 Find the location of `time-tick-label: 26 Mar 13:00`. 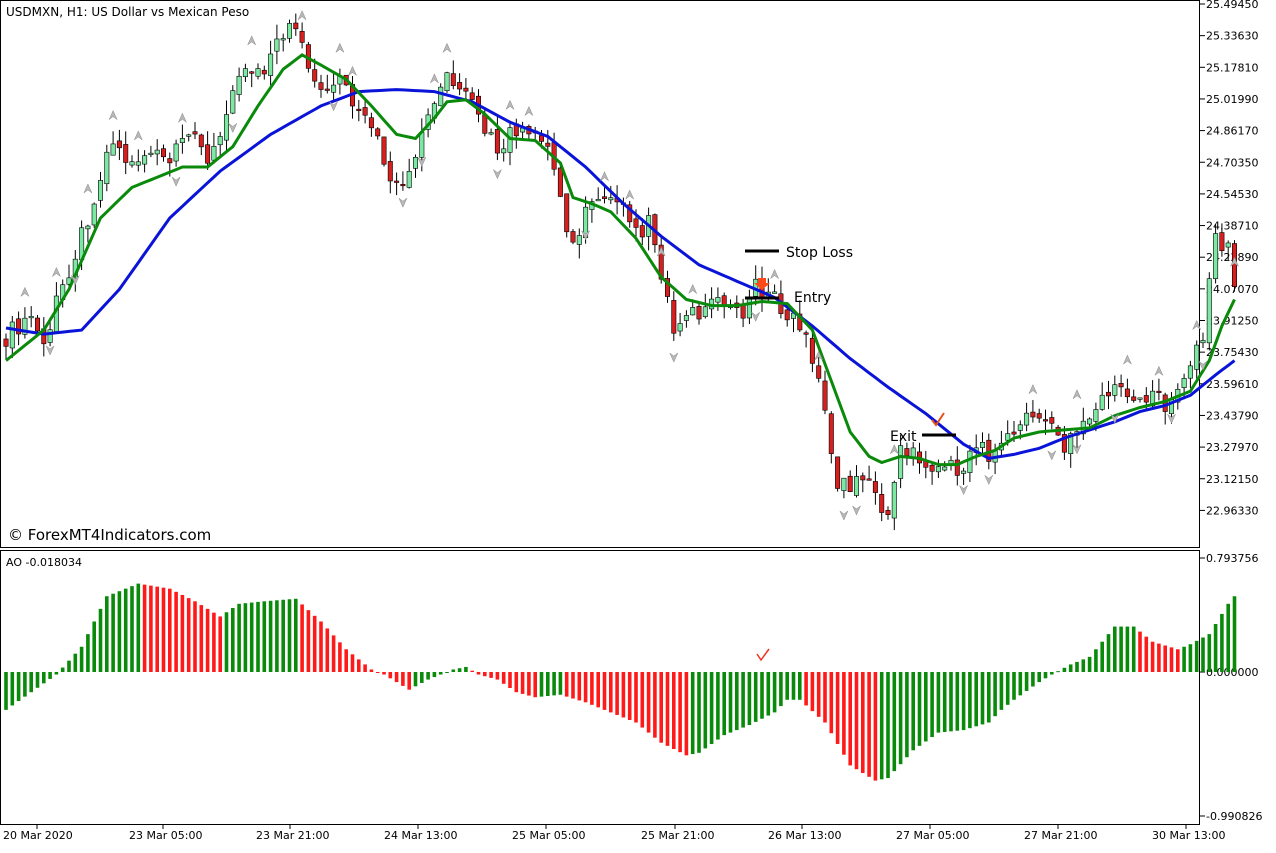

time-tick-label: 26 Mar 13:00 is located at coordinates (804, 835).